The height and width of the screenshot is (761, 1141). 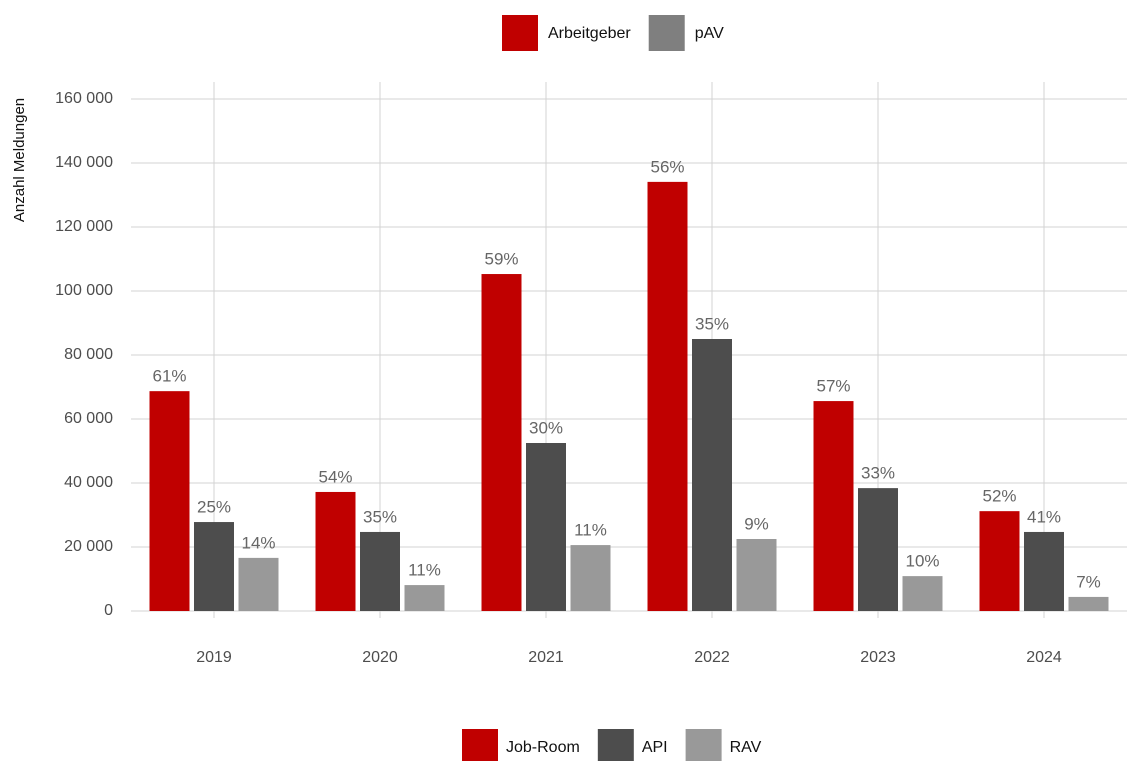 What do you see at coordinates (84, 98) in the screenshot?
I see `y-tick-label: 160 000` at bounding box center [84, 98].